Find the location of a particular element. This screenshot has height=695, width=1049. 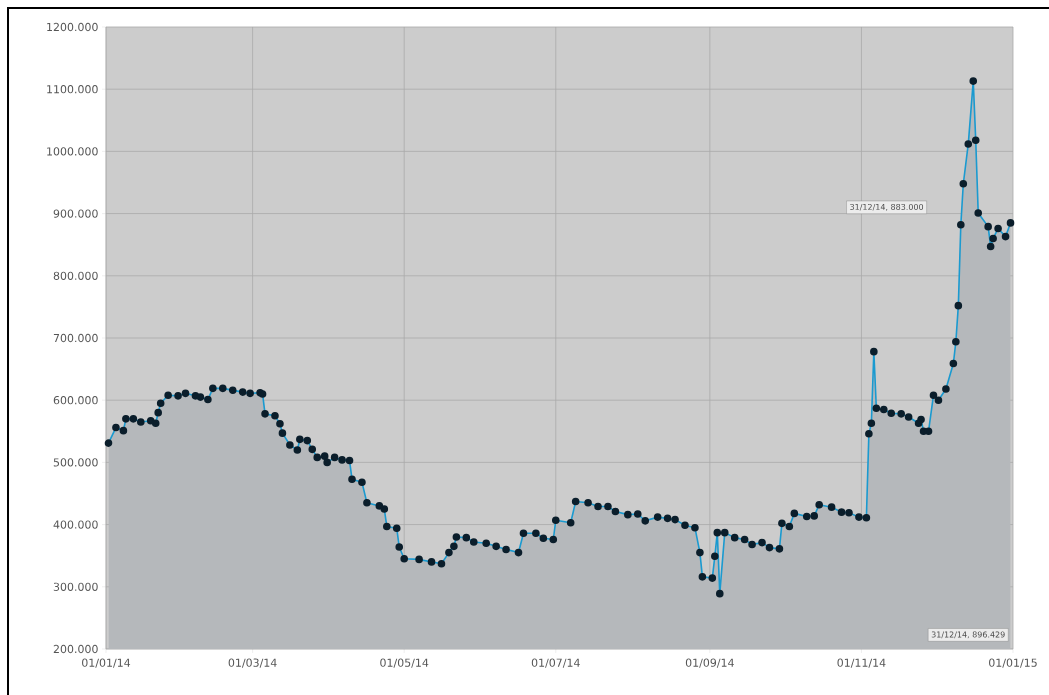

annotation: 31/12/14, 896.429 is located at coordinates (968, 635).